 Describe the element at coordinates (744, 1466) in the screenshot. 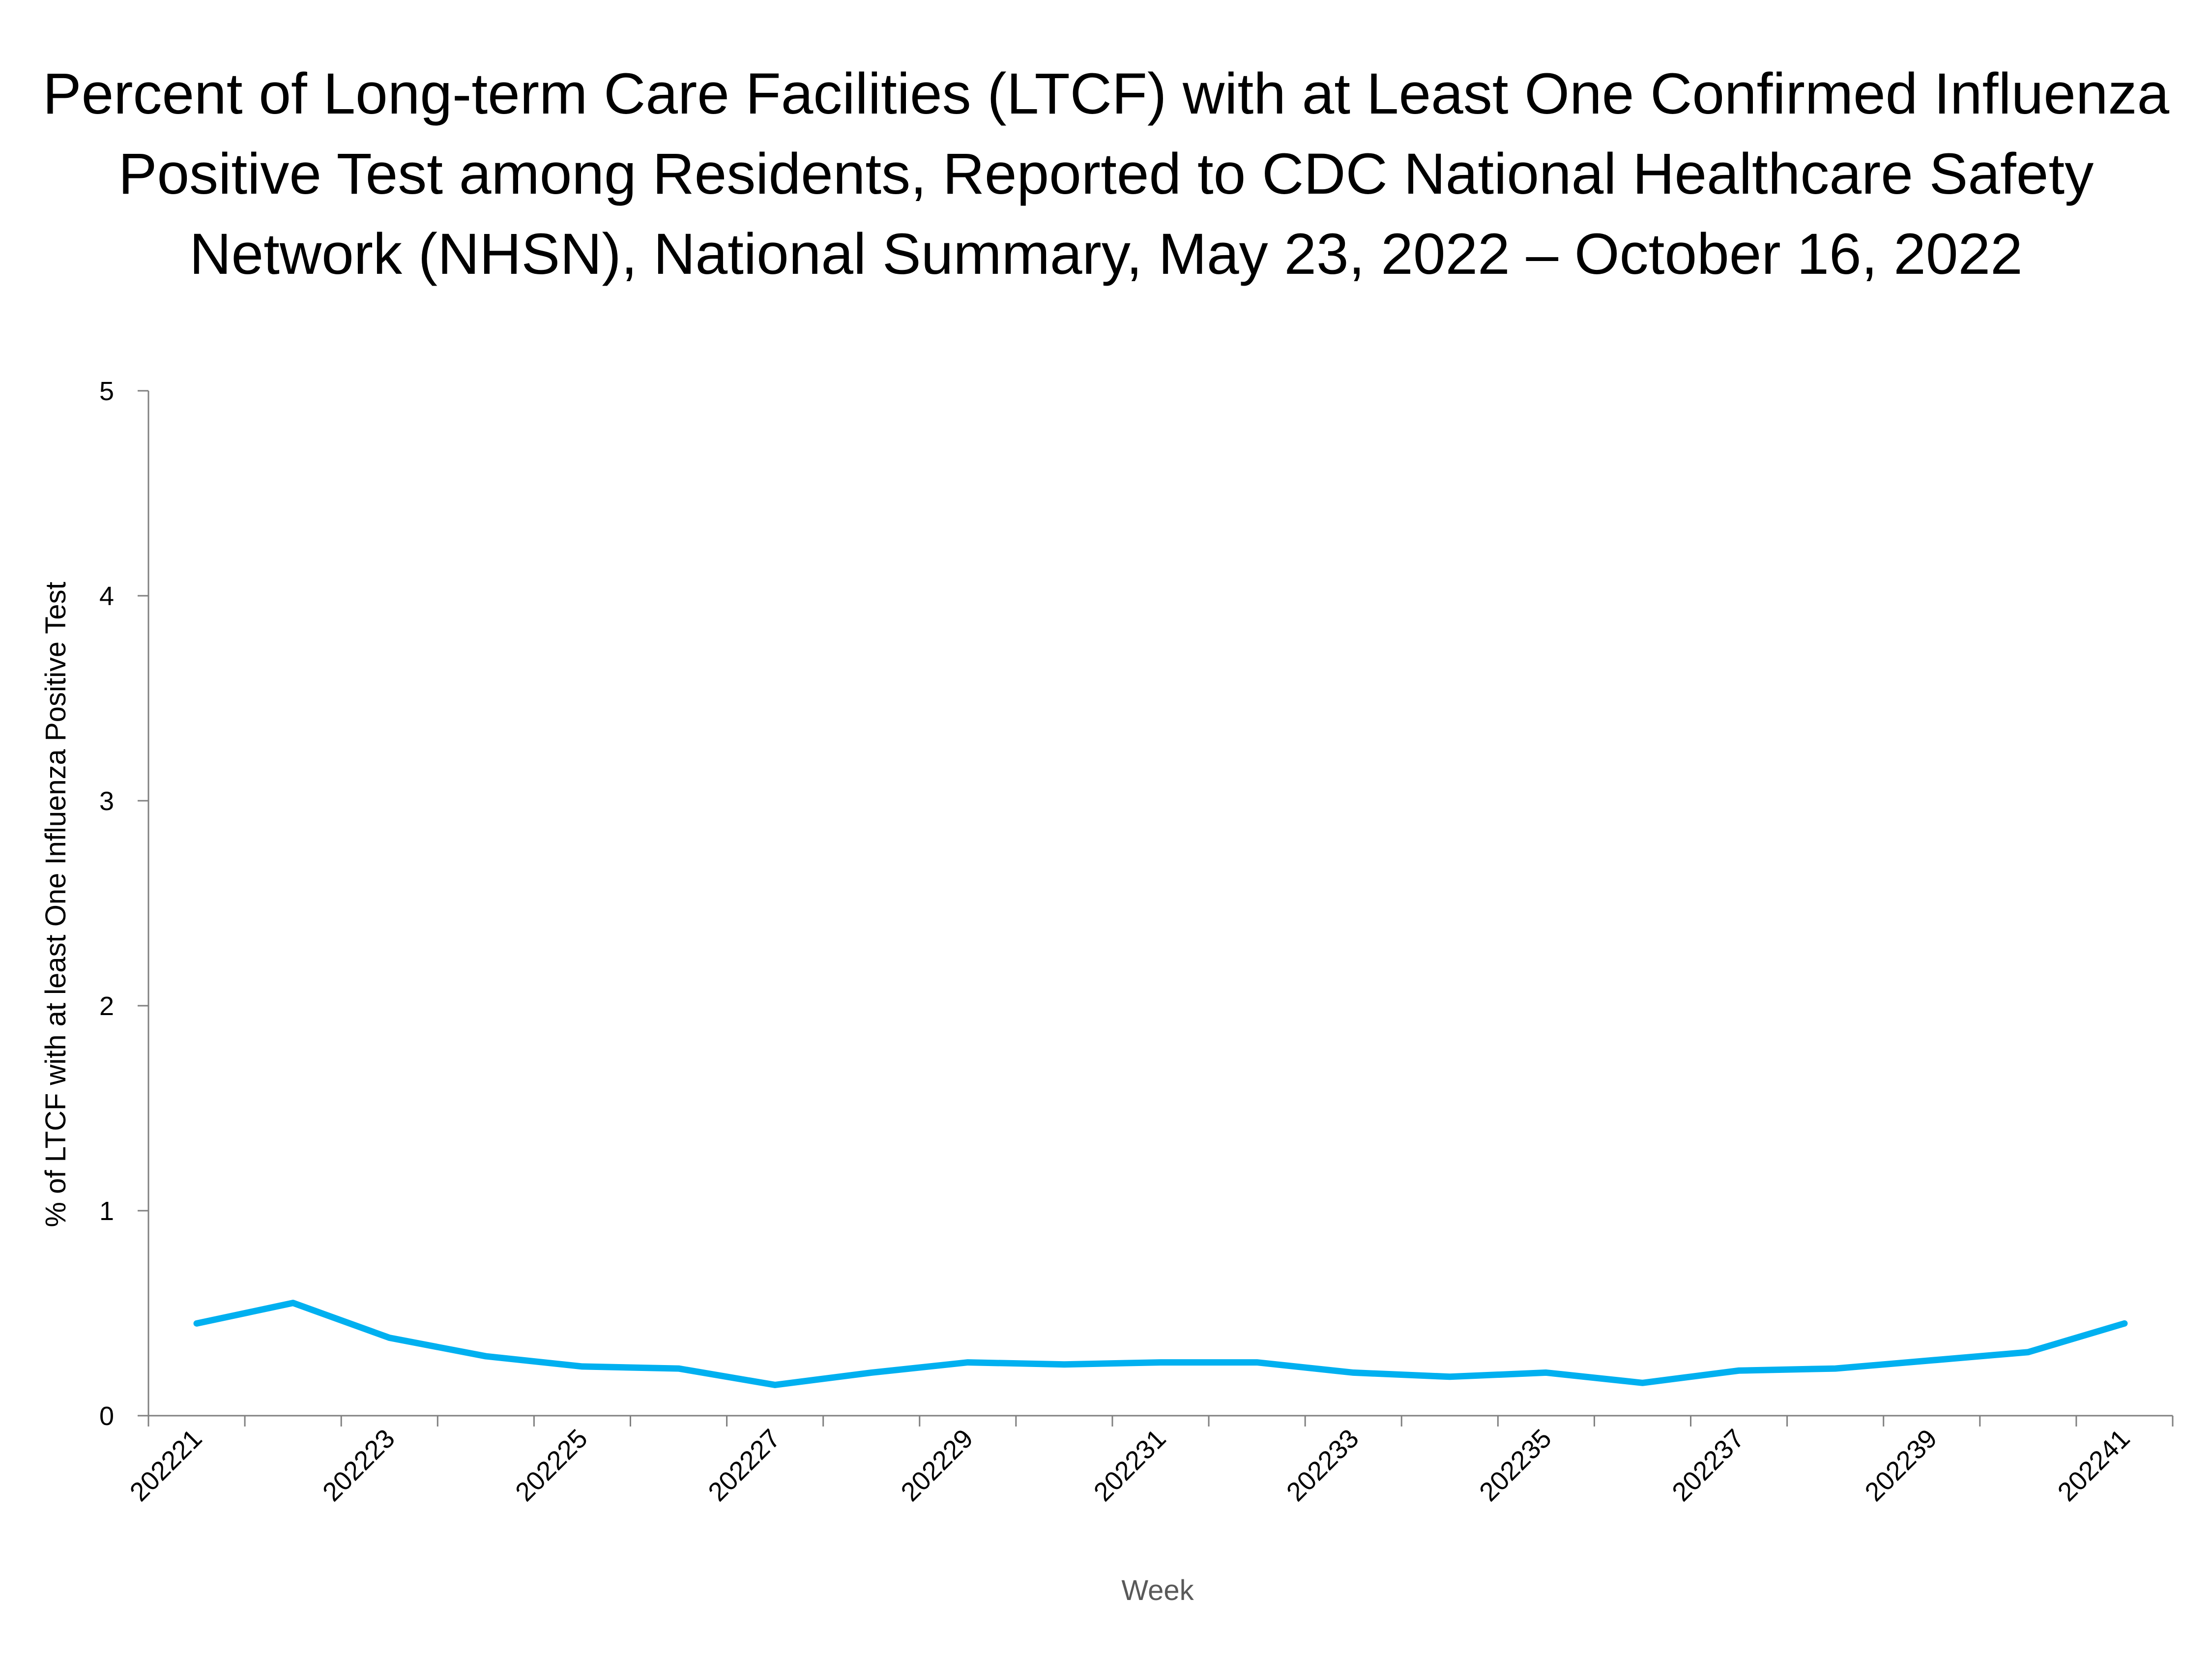

I see `x-tick-label: 202227` at that location.